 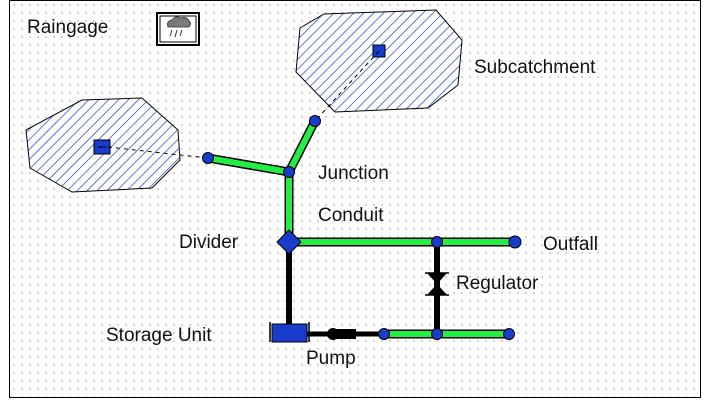 I want to click on raingage-label: Raingage, so click(x=68, y=27).